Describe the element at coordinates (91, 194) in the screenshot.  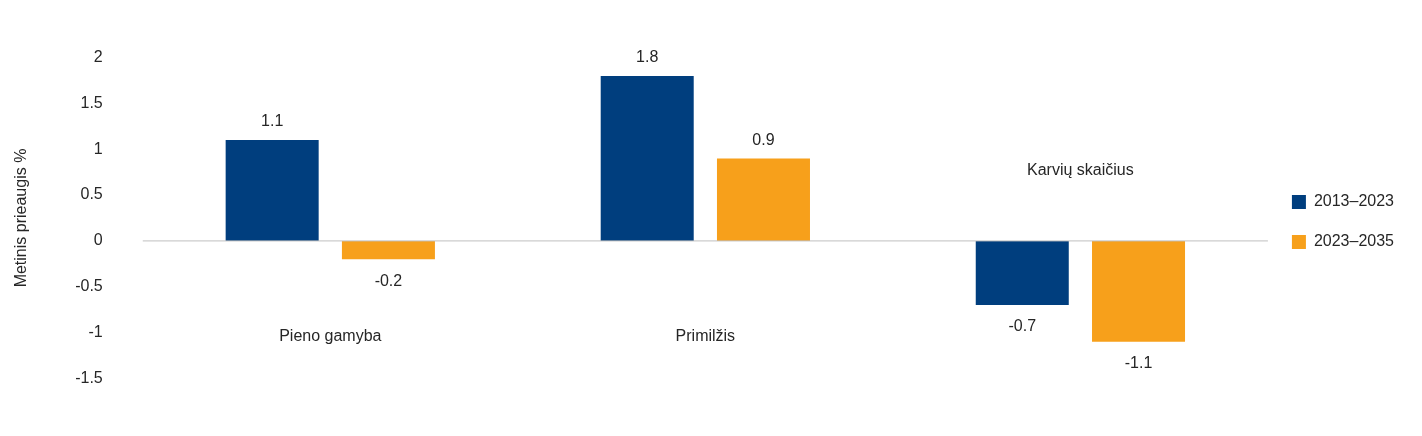
I see `y-tick-label: 0.5` at that location.